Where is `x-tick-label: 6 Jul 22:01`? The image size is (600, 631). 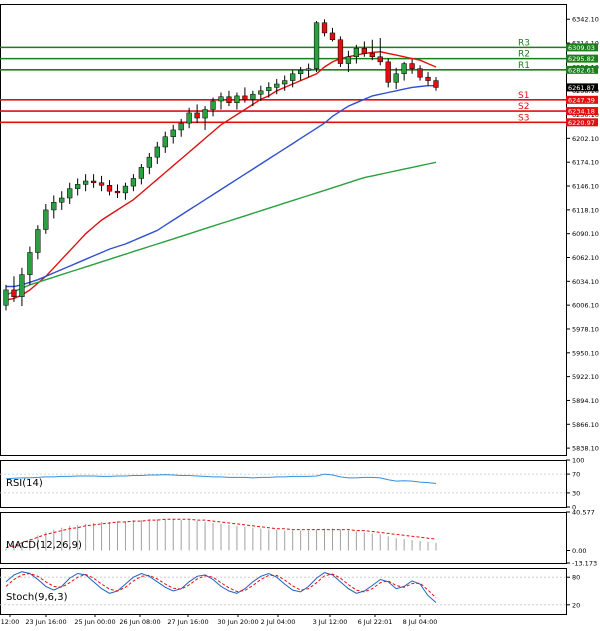 x-tick-label: 6 Jul 22:01 is located at coordinates (375, 622).